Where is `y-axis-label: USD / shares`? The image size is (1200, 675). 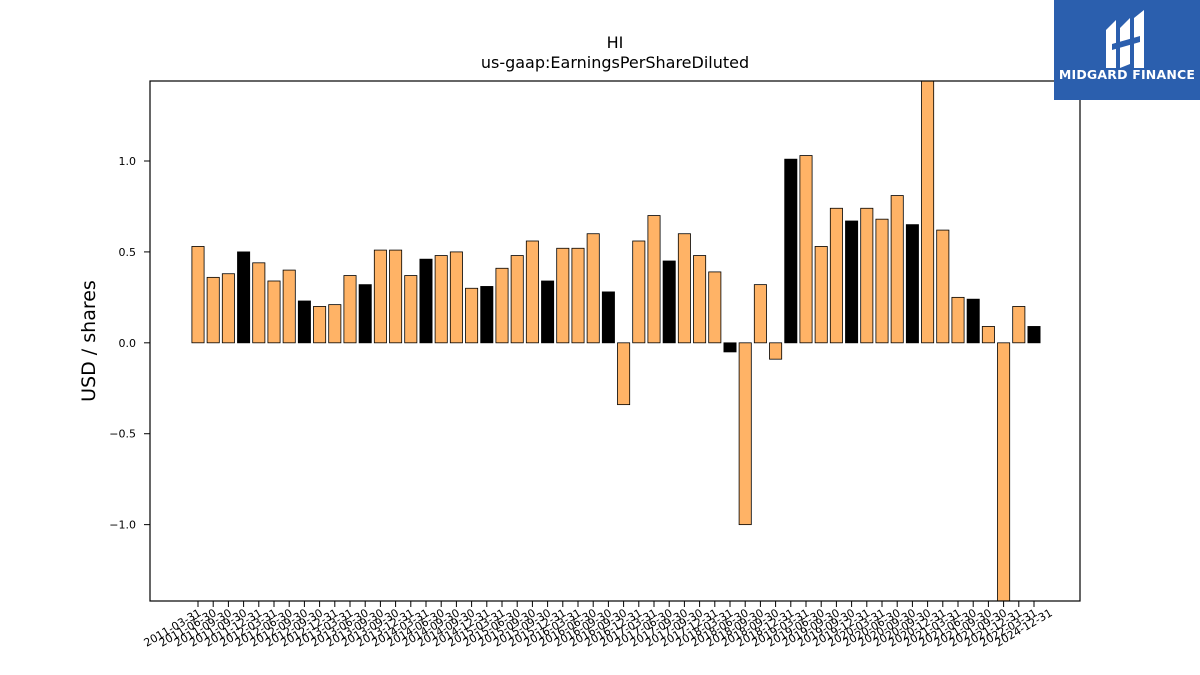
y-axis-label: USD / shares is located at coordinates (89, 341).